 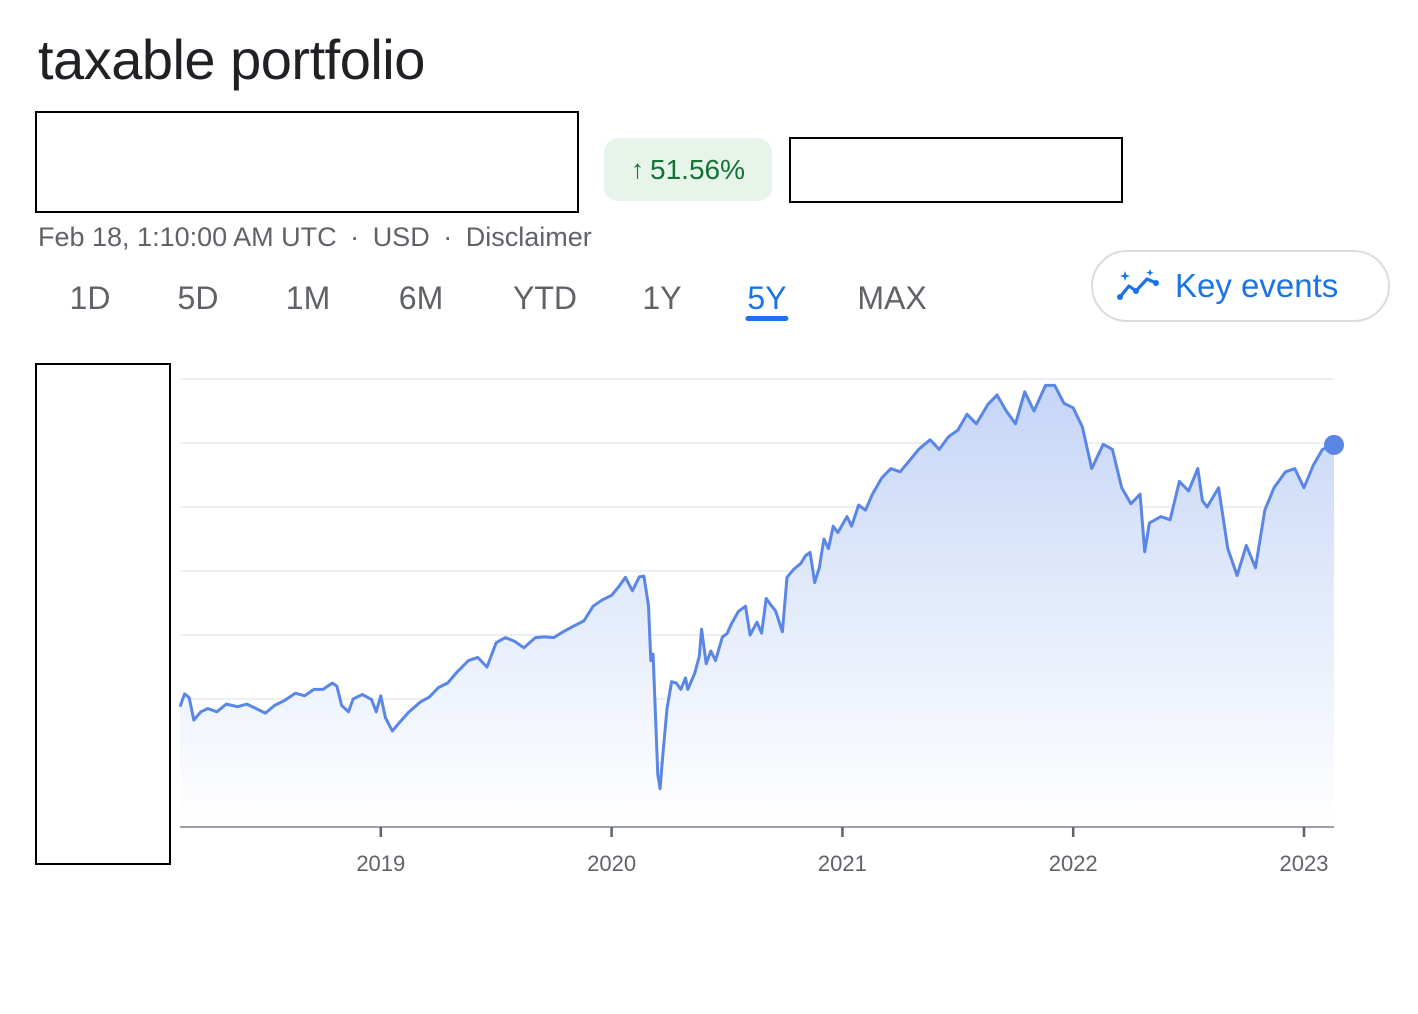 I want to click on redacted-price-box, so click(x=307, y=162).